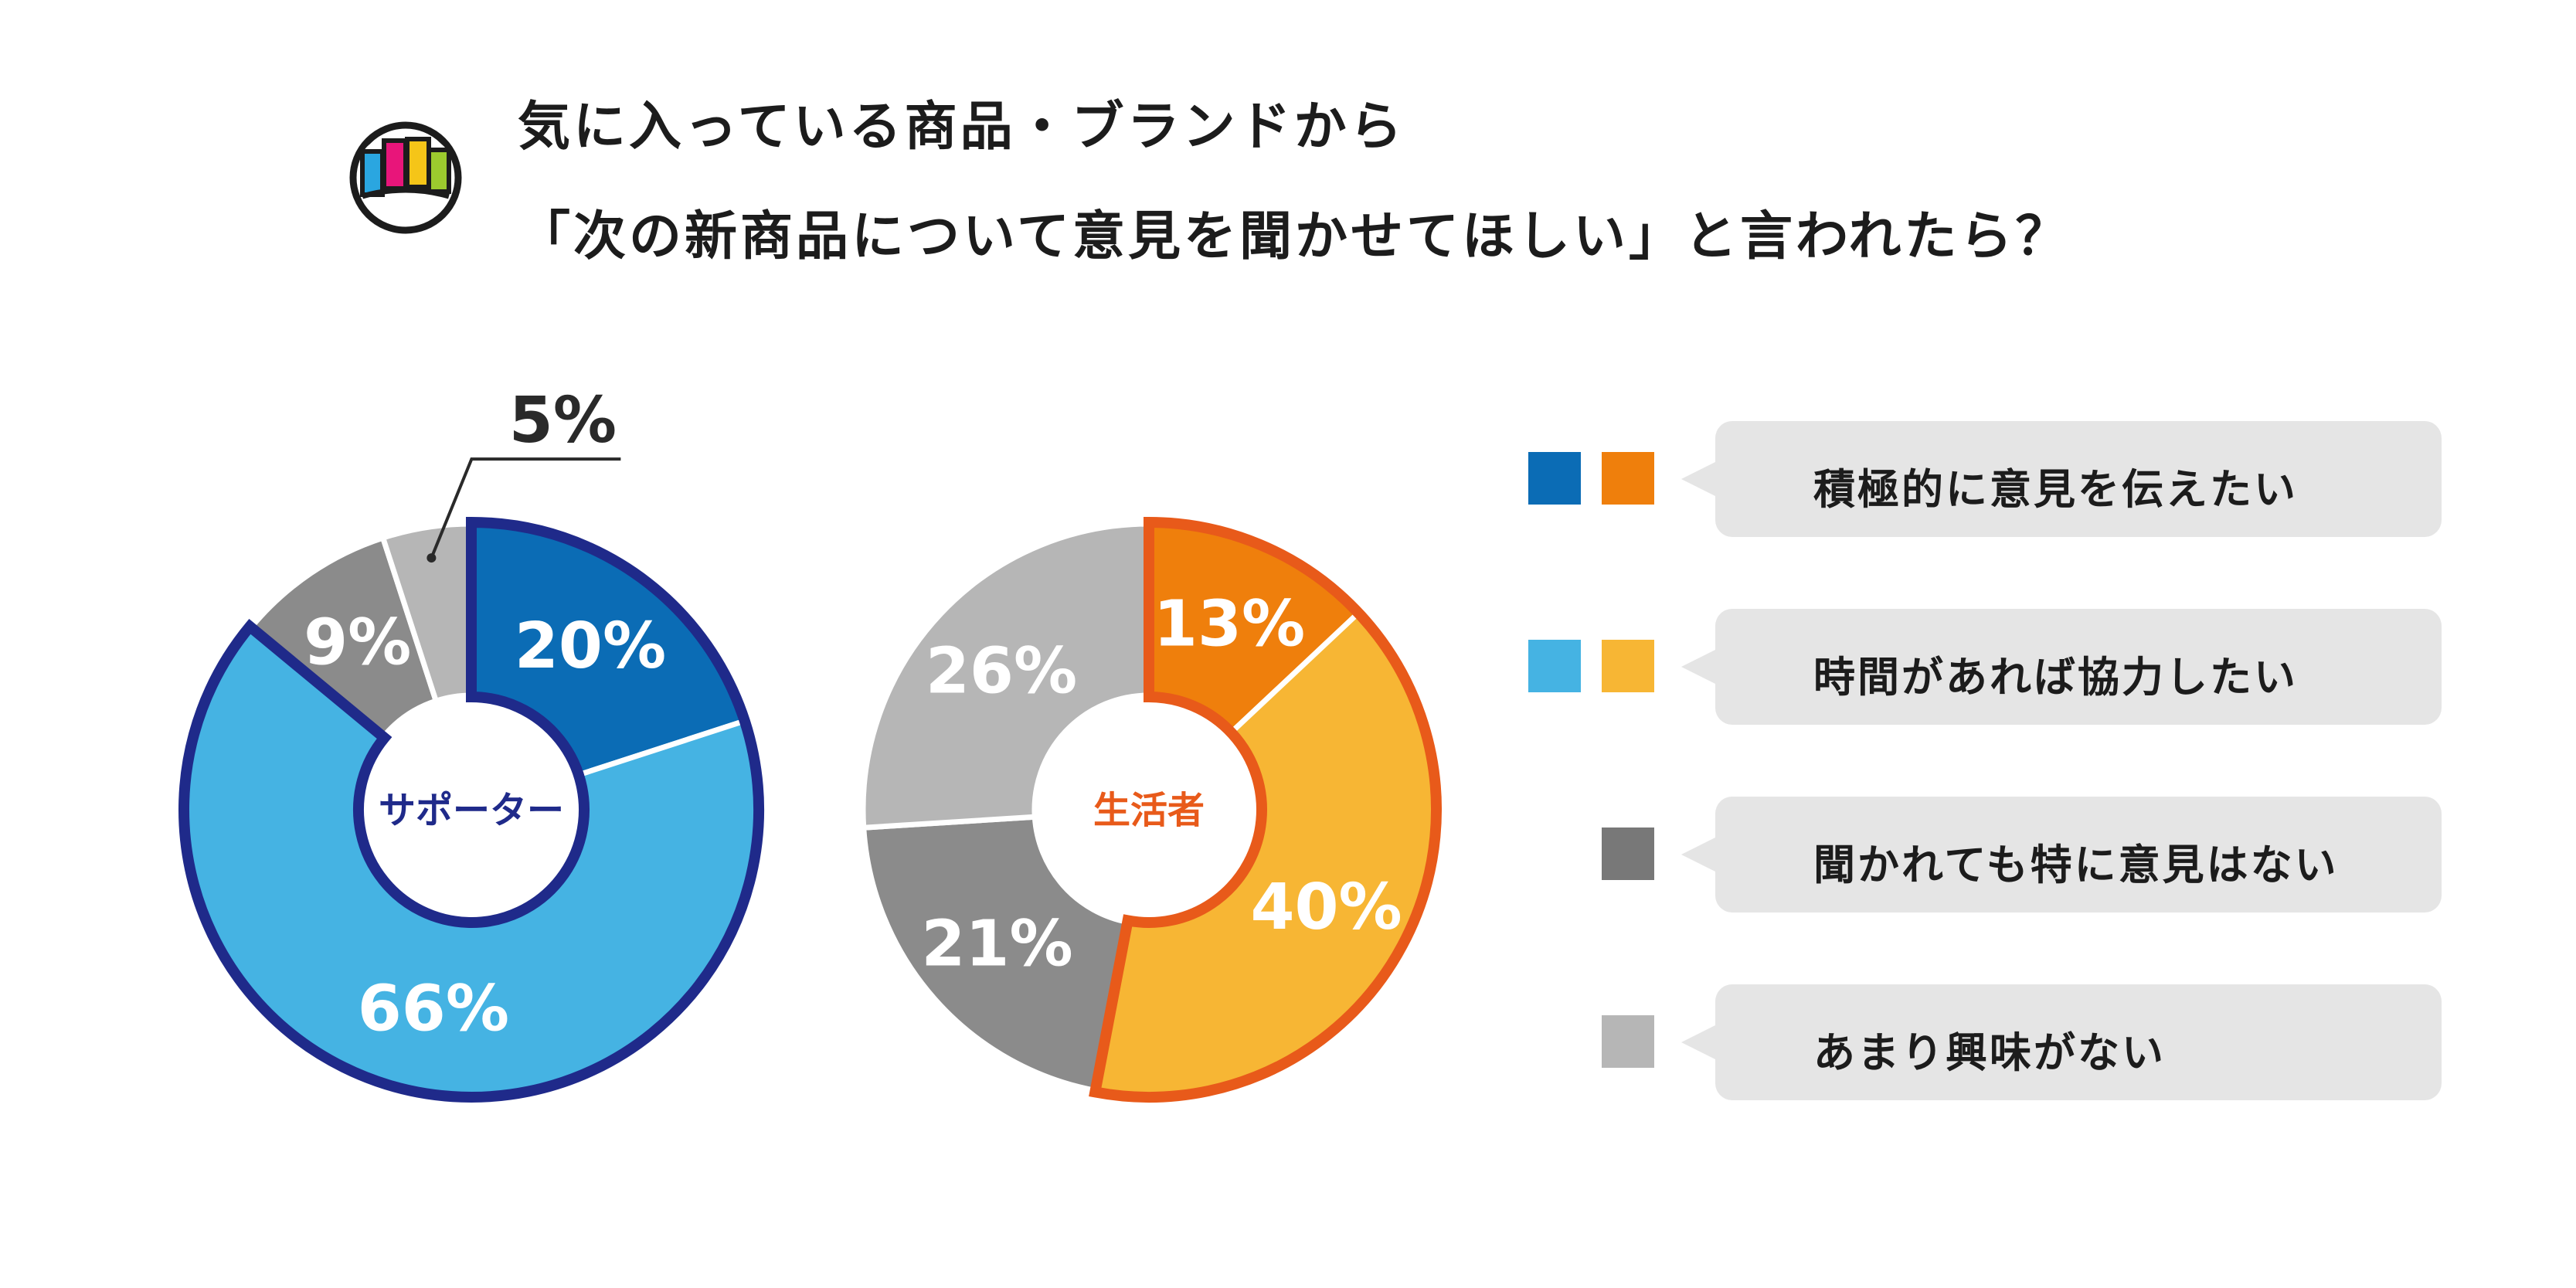 Image resolution: width=2576 pixels, height=1288 pixels. I want to click on legend-label: 積極的に意見を伝えたい, so click(2055, 489).